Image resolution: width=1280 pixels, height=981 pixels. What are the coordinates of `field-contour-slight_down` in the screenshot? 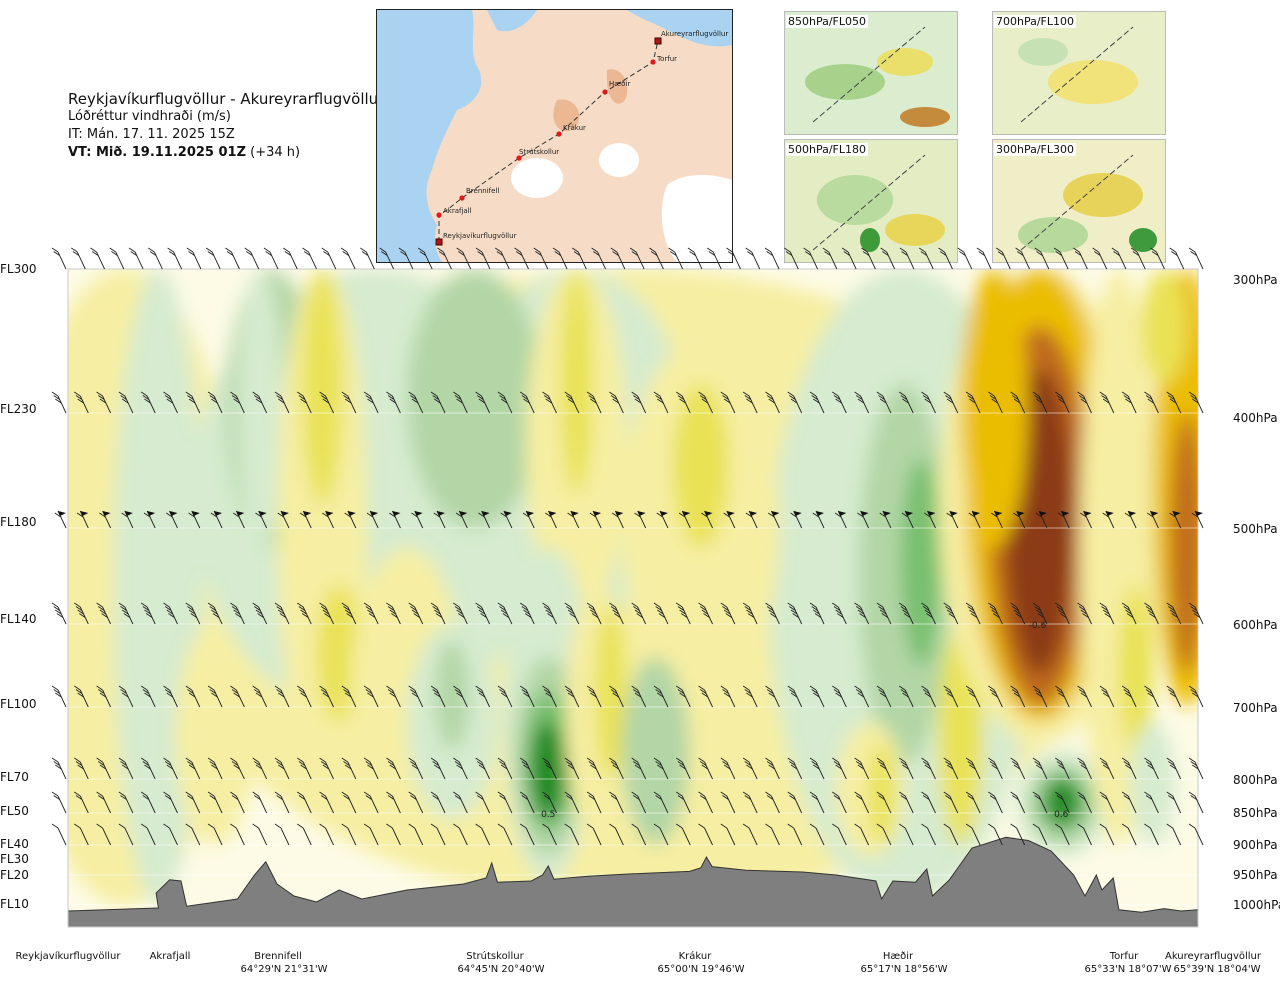 It's located at (882, 794).